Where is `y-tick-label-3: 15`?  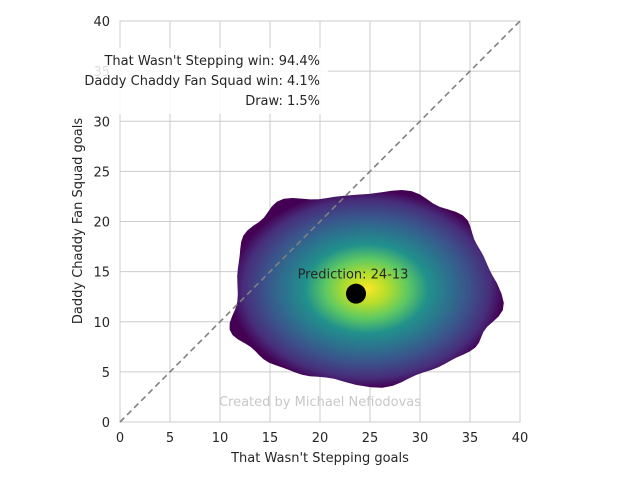 y-tick-label-3: 15 is located at coordinates (101, 273).